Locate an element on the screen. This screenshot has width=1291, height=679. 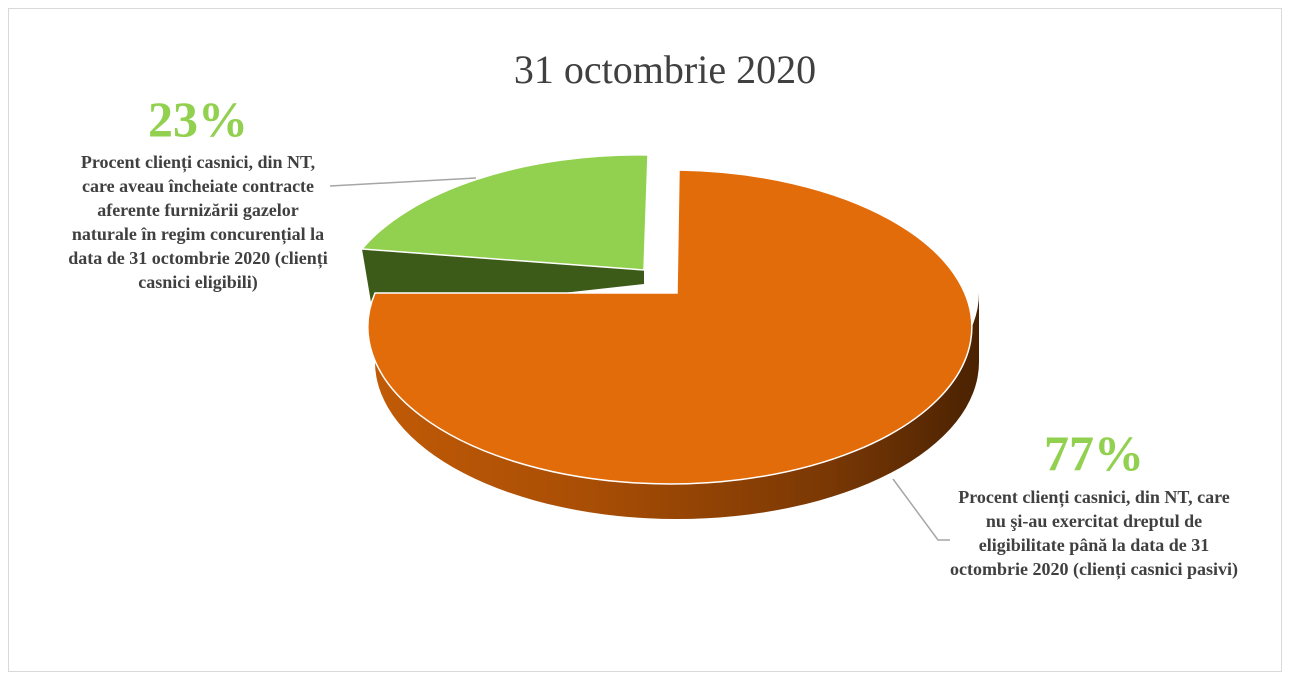
leader-line-pasivi is located at coordinates (921, 509).